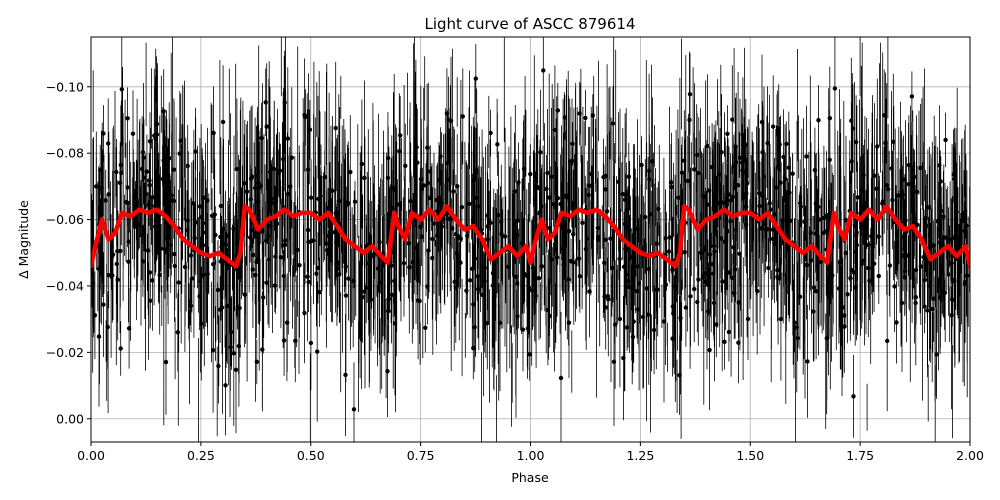  I want to click on y-tick-label: −0.04, so click(65, 285).